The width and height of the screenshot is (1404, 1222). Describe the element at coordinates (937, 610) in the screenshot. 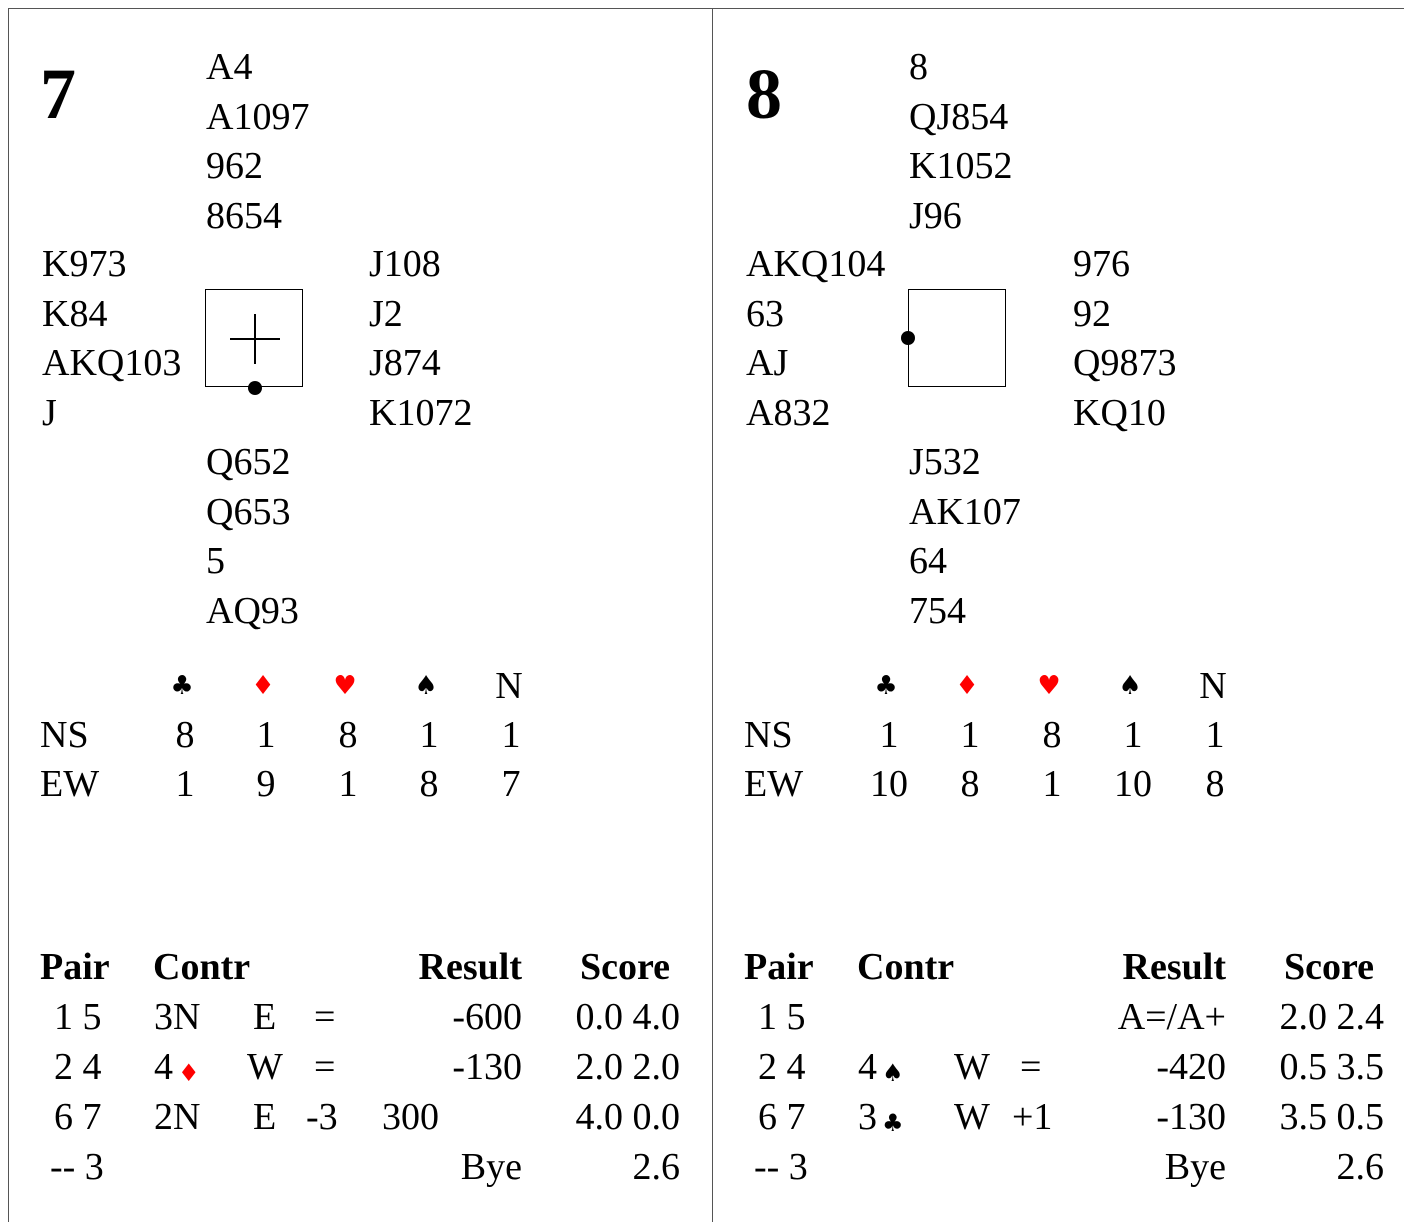

I see `south-clubs: 754` at that location.